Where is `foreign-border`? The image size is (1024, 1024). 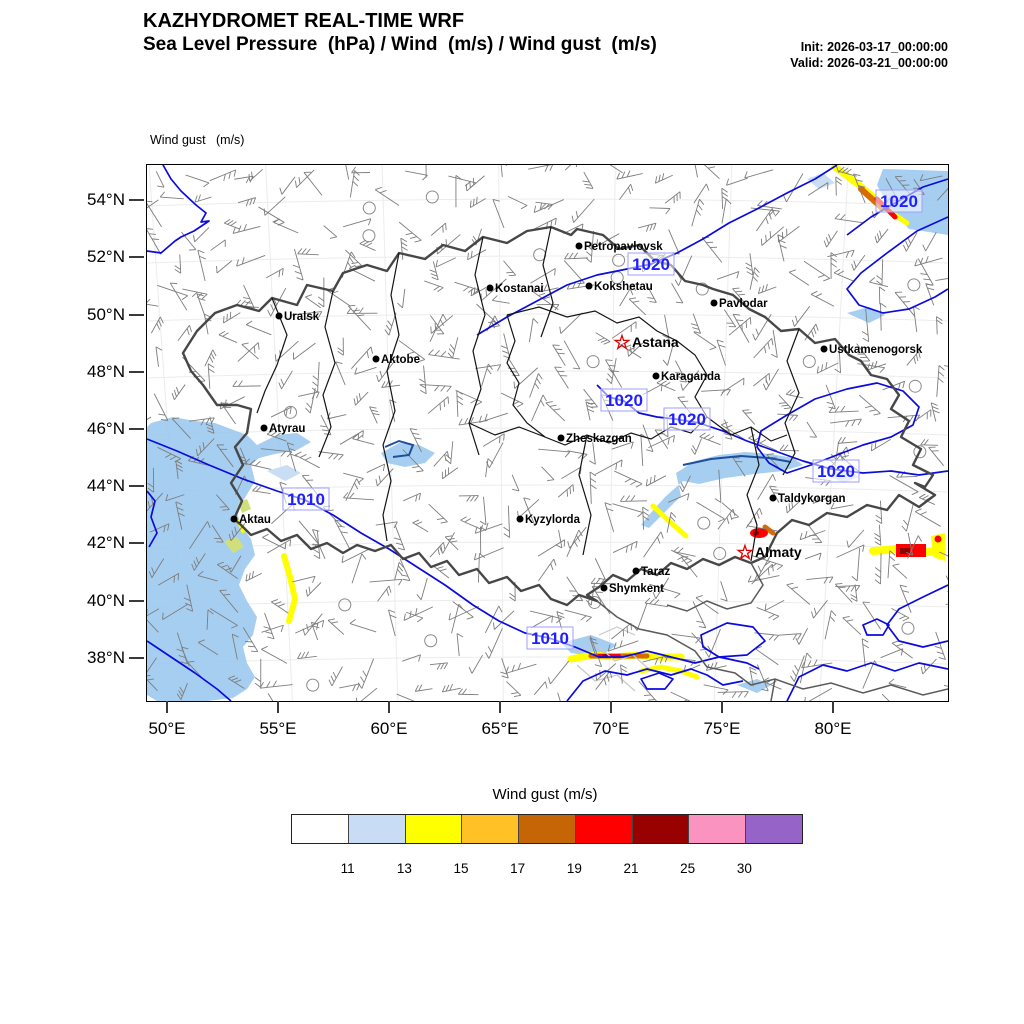 foreign-border is located at coordinates (773, 689).